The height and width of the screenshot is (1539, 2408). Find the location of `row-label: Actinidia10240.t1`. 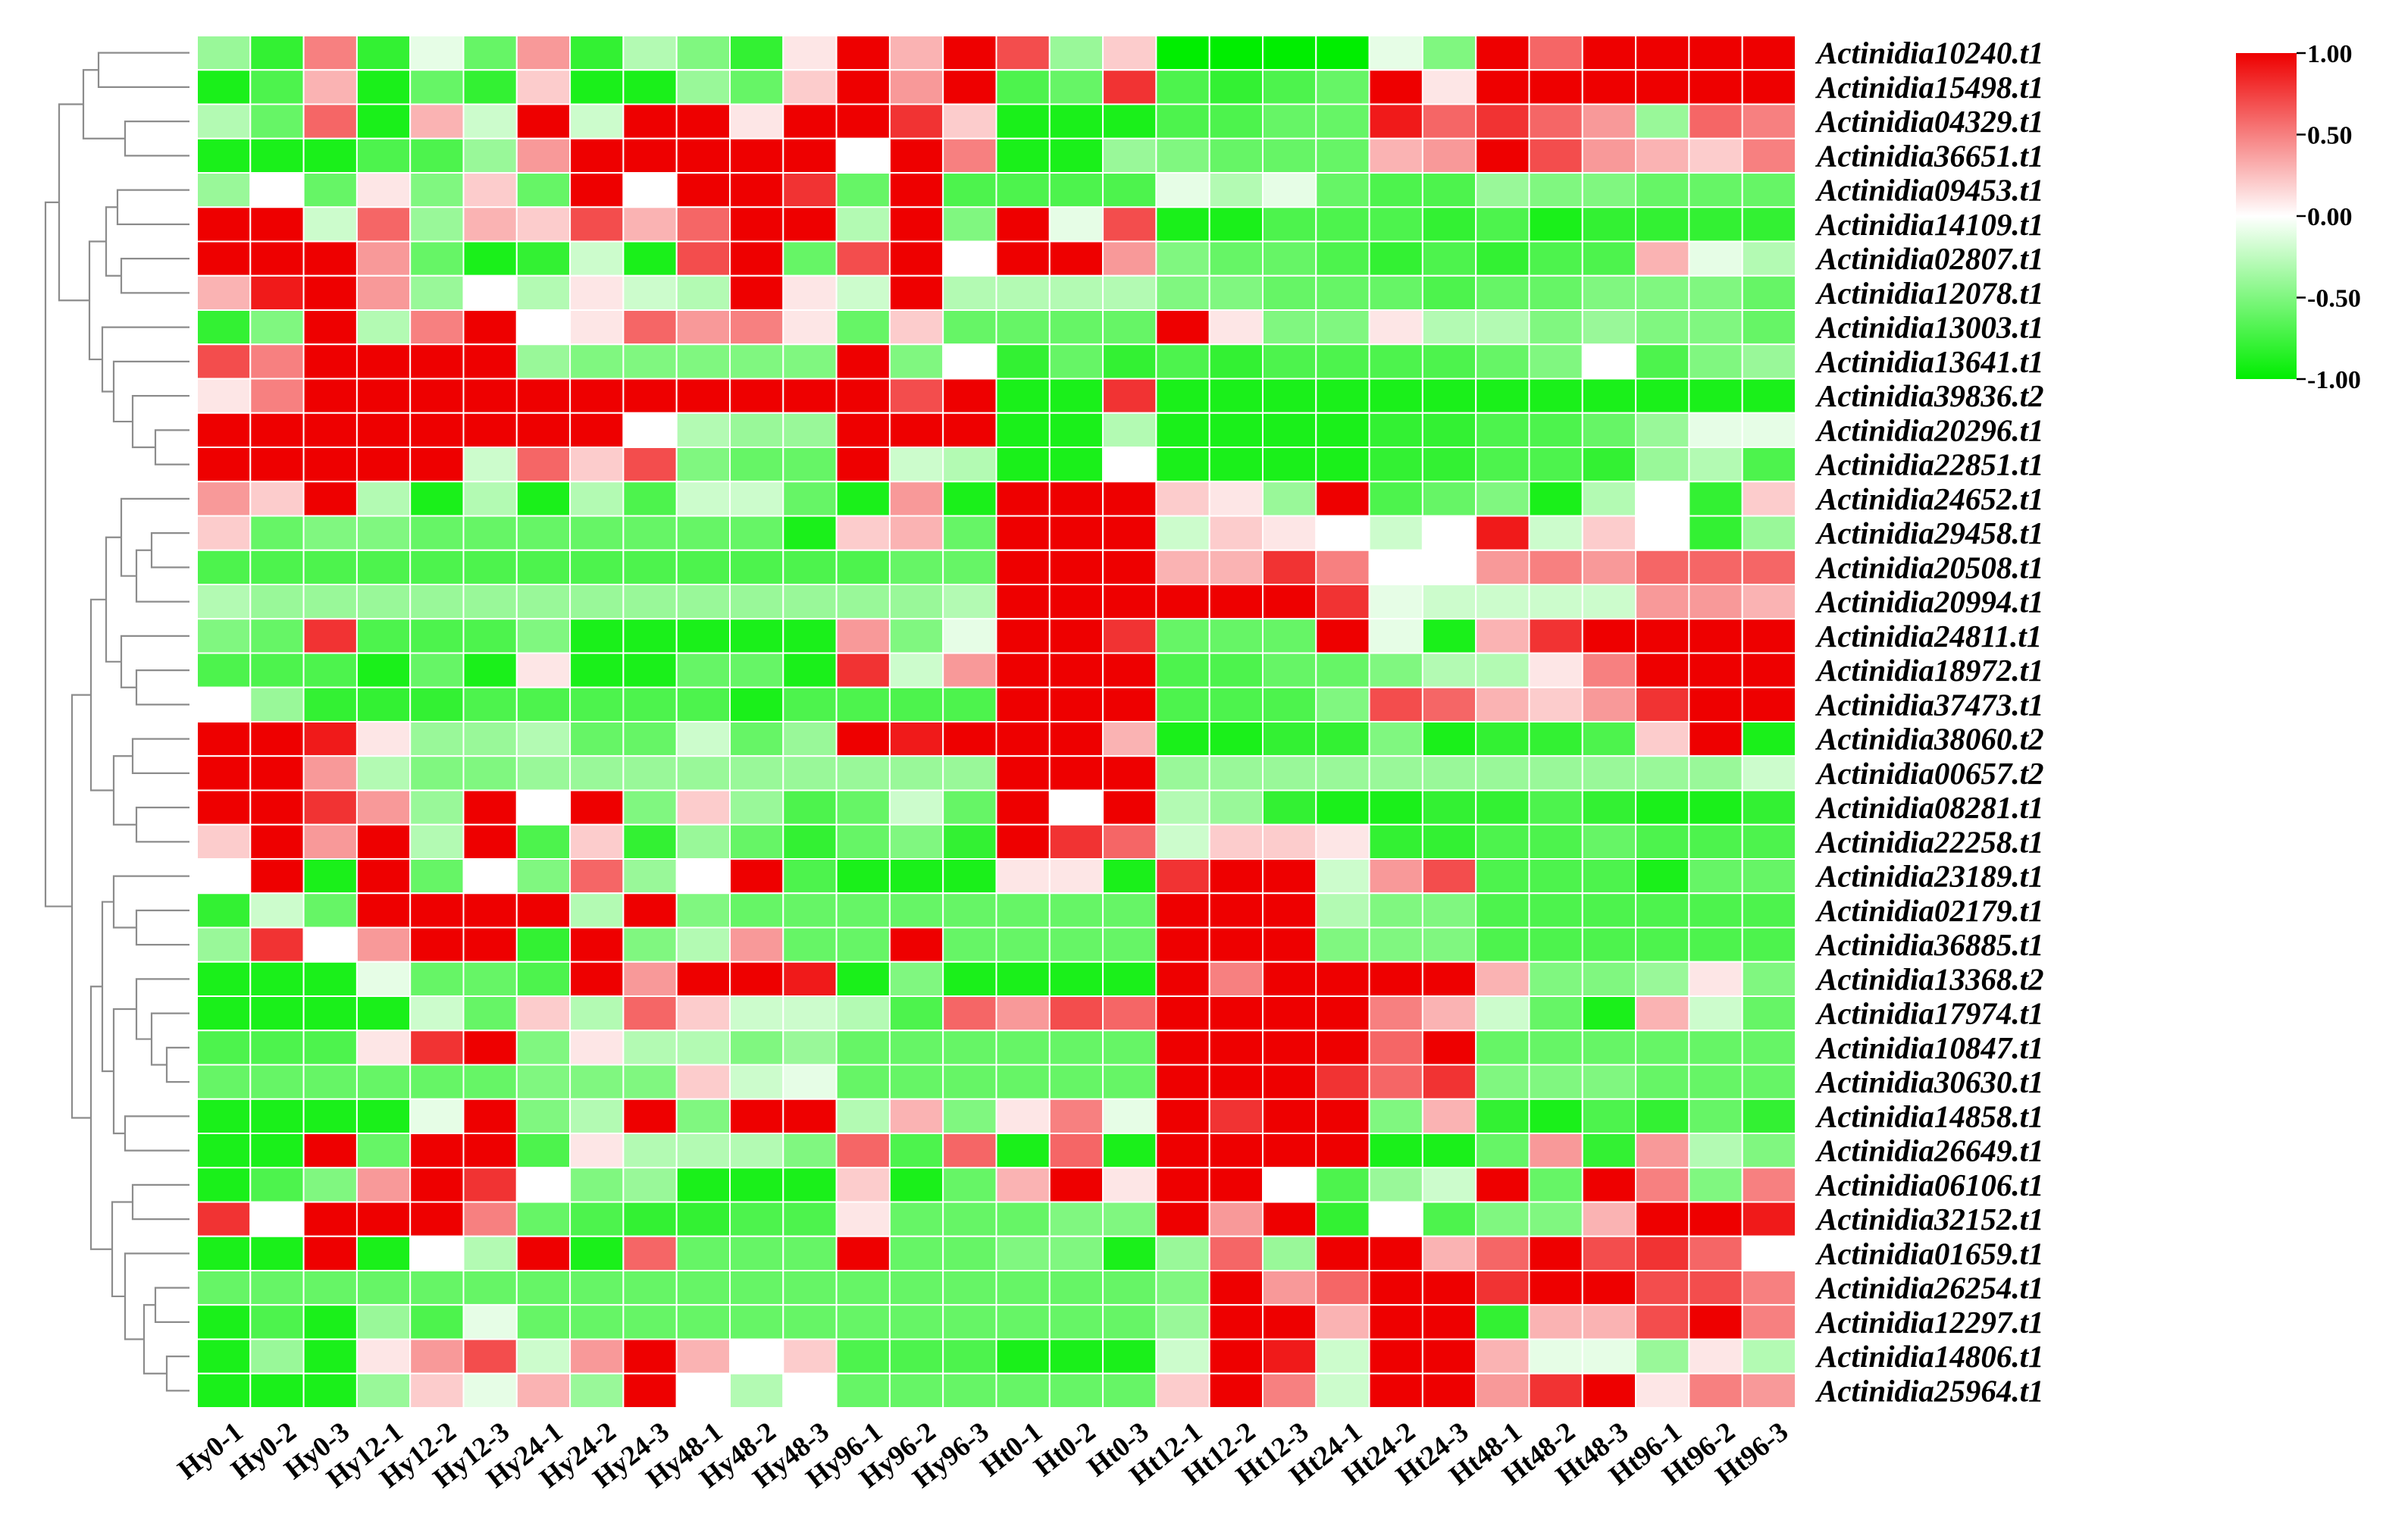

row-label: Actinidia10240.t1 is located at coordinates (1929, 54).